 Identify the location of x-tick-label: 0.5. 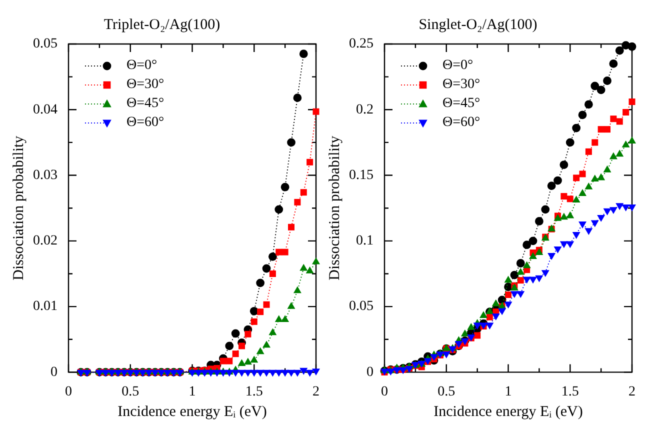
(131, 392).